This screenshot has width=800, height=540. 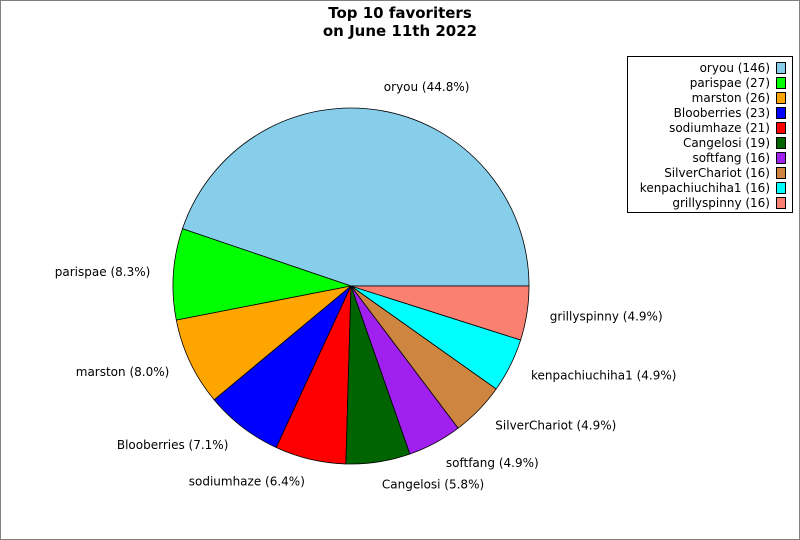 I want to click on legend-label: sodiumhaze (21), so click(x=719, y=127).